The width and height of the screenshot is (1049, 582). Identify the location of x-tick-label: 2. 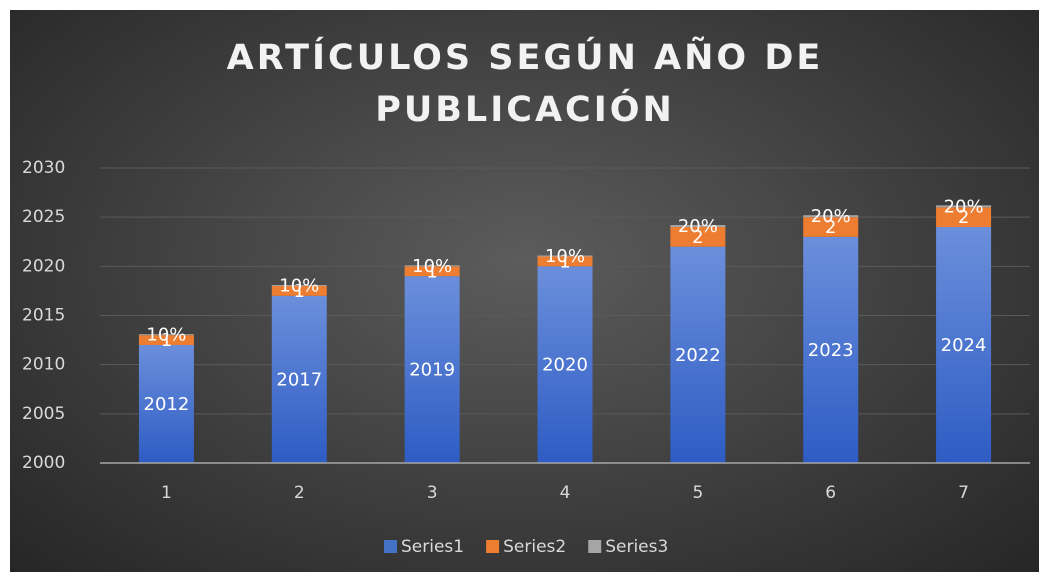
(299, 493).